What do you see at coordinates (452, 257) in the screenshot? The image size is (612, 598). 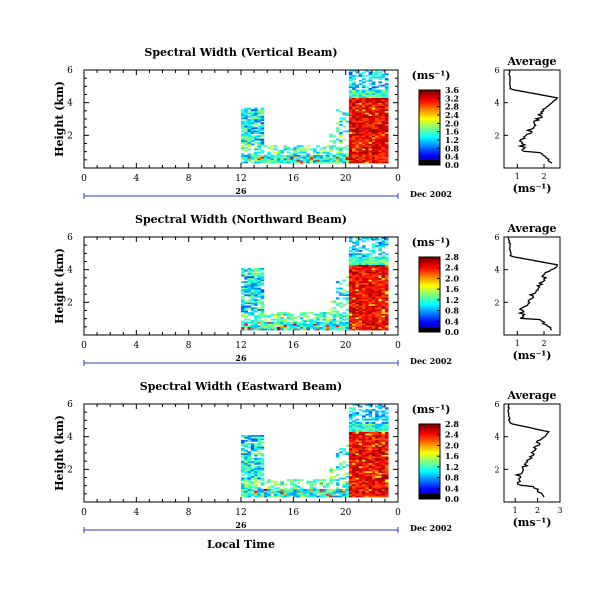 I see `colorbar-tick-label: 2.8` at bounding box center [452, 257].